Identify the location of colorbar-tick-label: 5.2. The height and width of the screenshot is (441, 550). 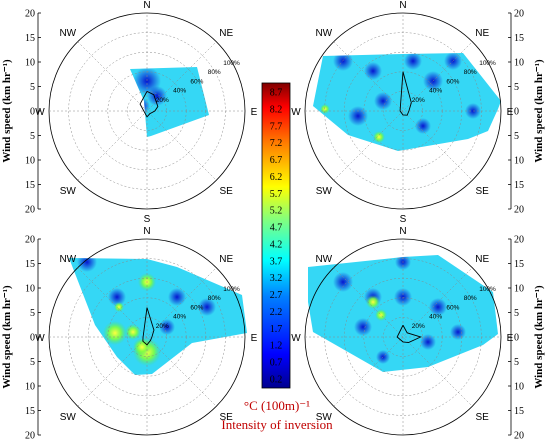
(276, 211).